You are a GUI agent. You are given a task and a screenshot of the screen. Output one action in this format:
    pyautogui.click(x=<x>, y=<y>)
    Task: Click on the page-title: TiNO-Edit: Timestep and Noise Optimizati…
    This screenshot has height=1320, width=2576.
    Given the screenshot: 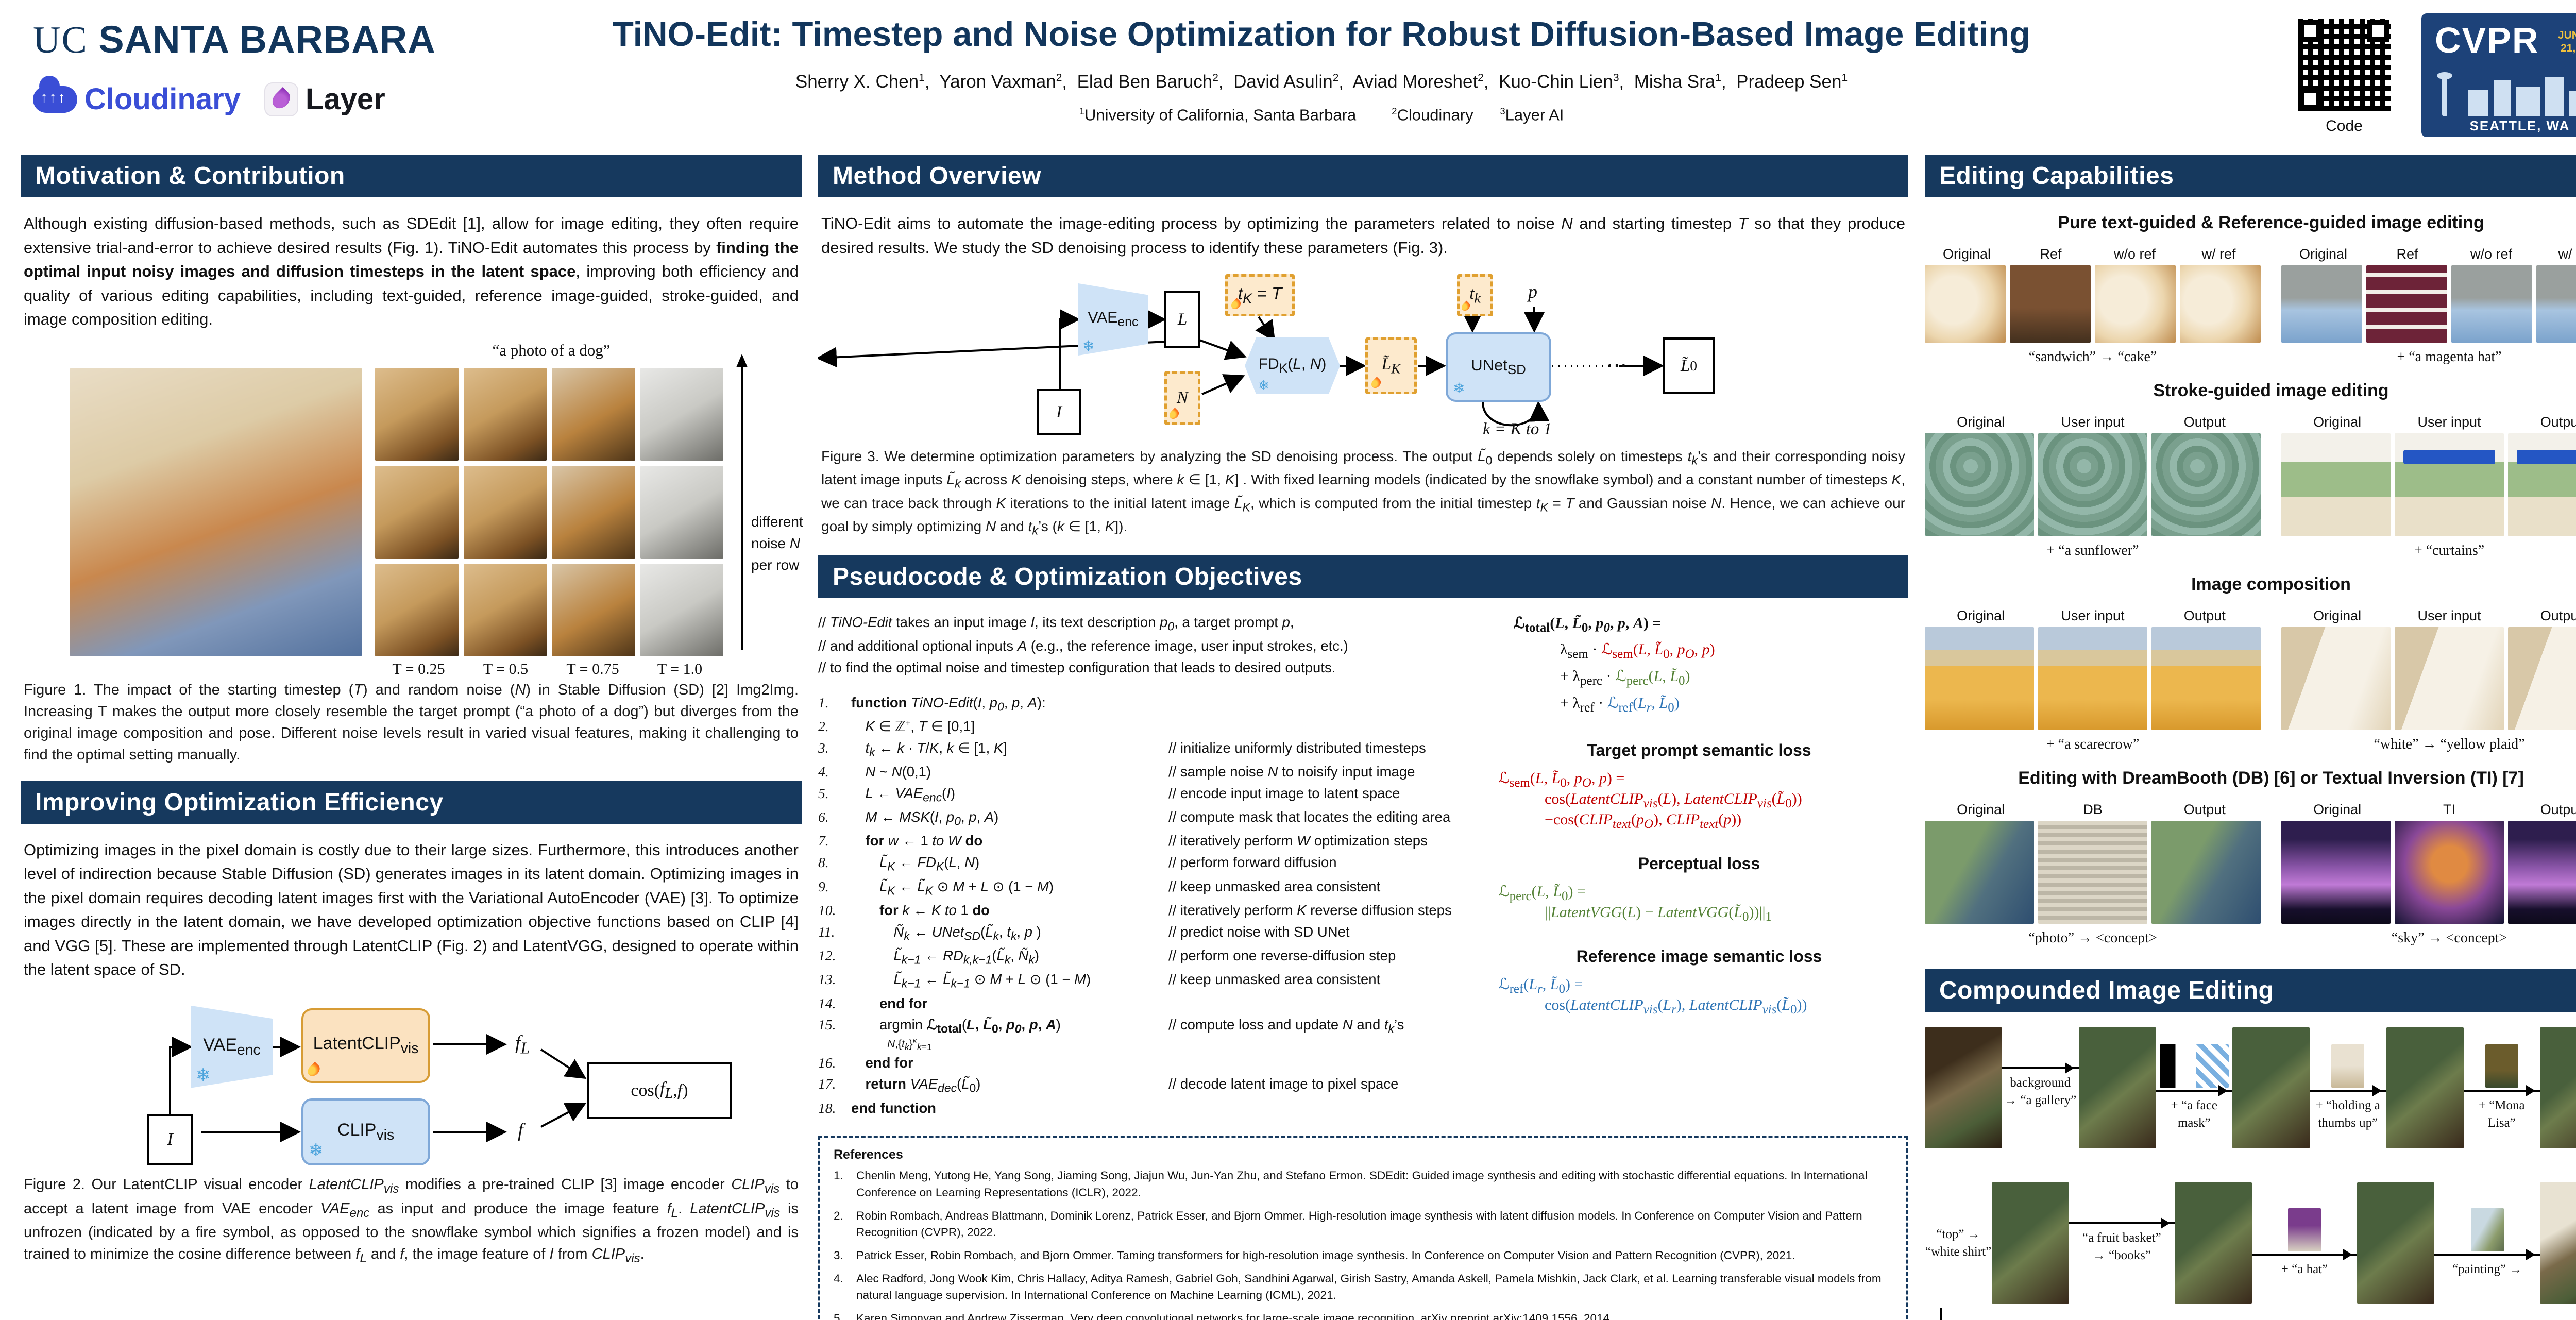 What is the action you would take?
    pyautogui.click(x=1321, y=35)
    